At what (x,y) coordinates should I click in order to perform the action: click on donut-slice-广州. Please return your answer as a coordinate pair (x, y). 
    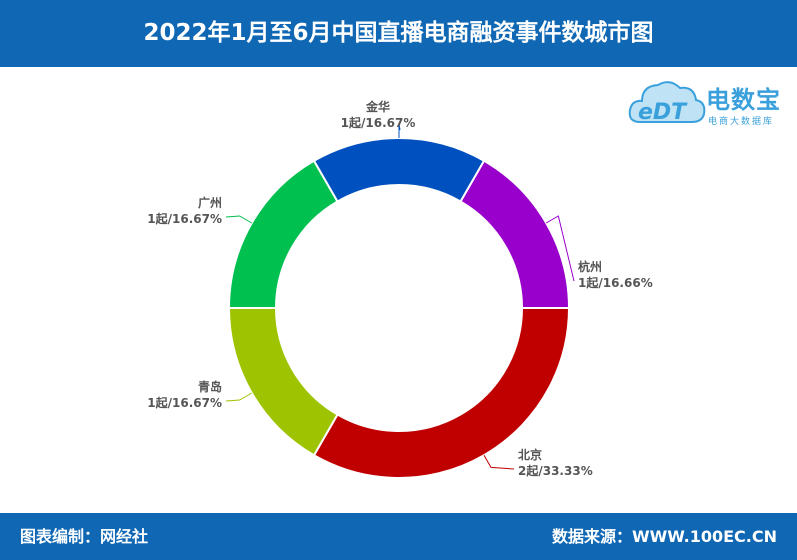
    Looking at the image, I should click on (283, 234).